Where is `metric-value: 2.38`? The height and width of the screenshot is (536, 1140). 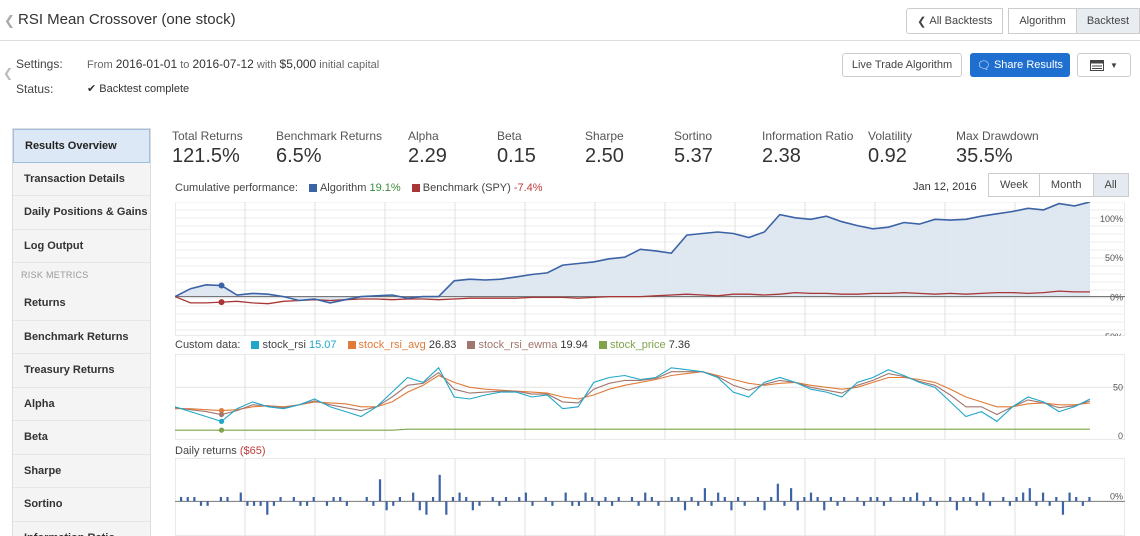
metric-value: 2.38 is located at coordinates (781, 156).